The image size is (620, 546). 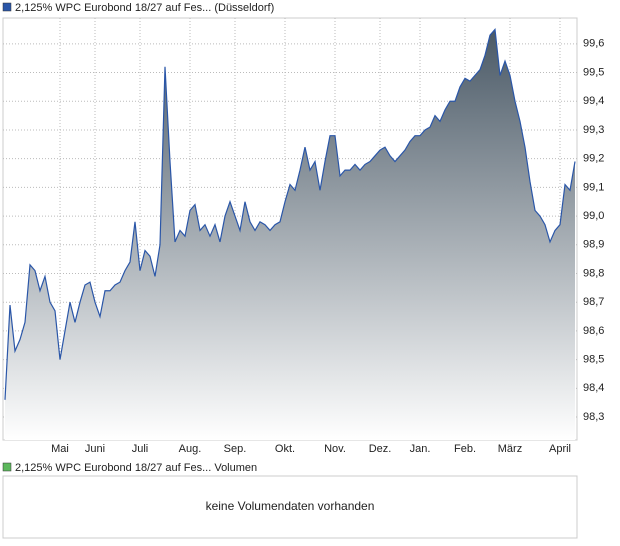 I want to click on y-tick-label: 99,1, so click(x=593, y=187).